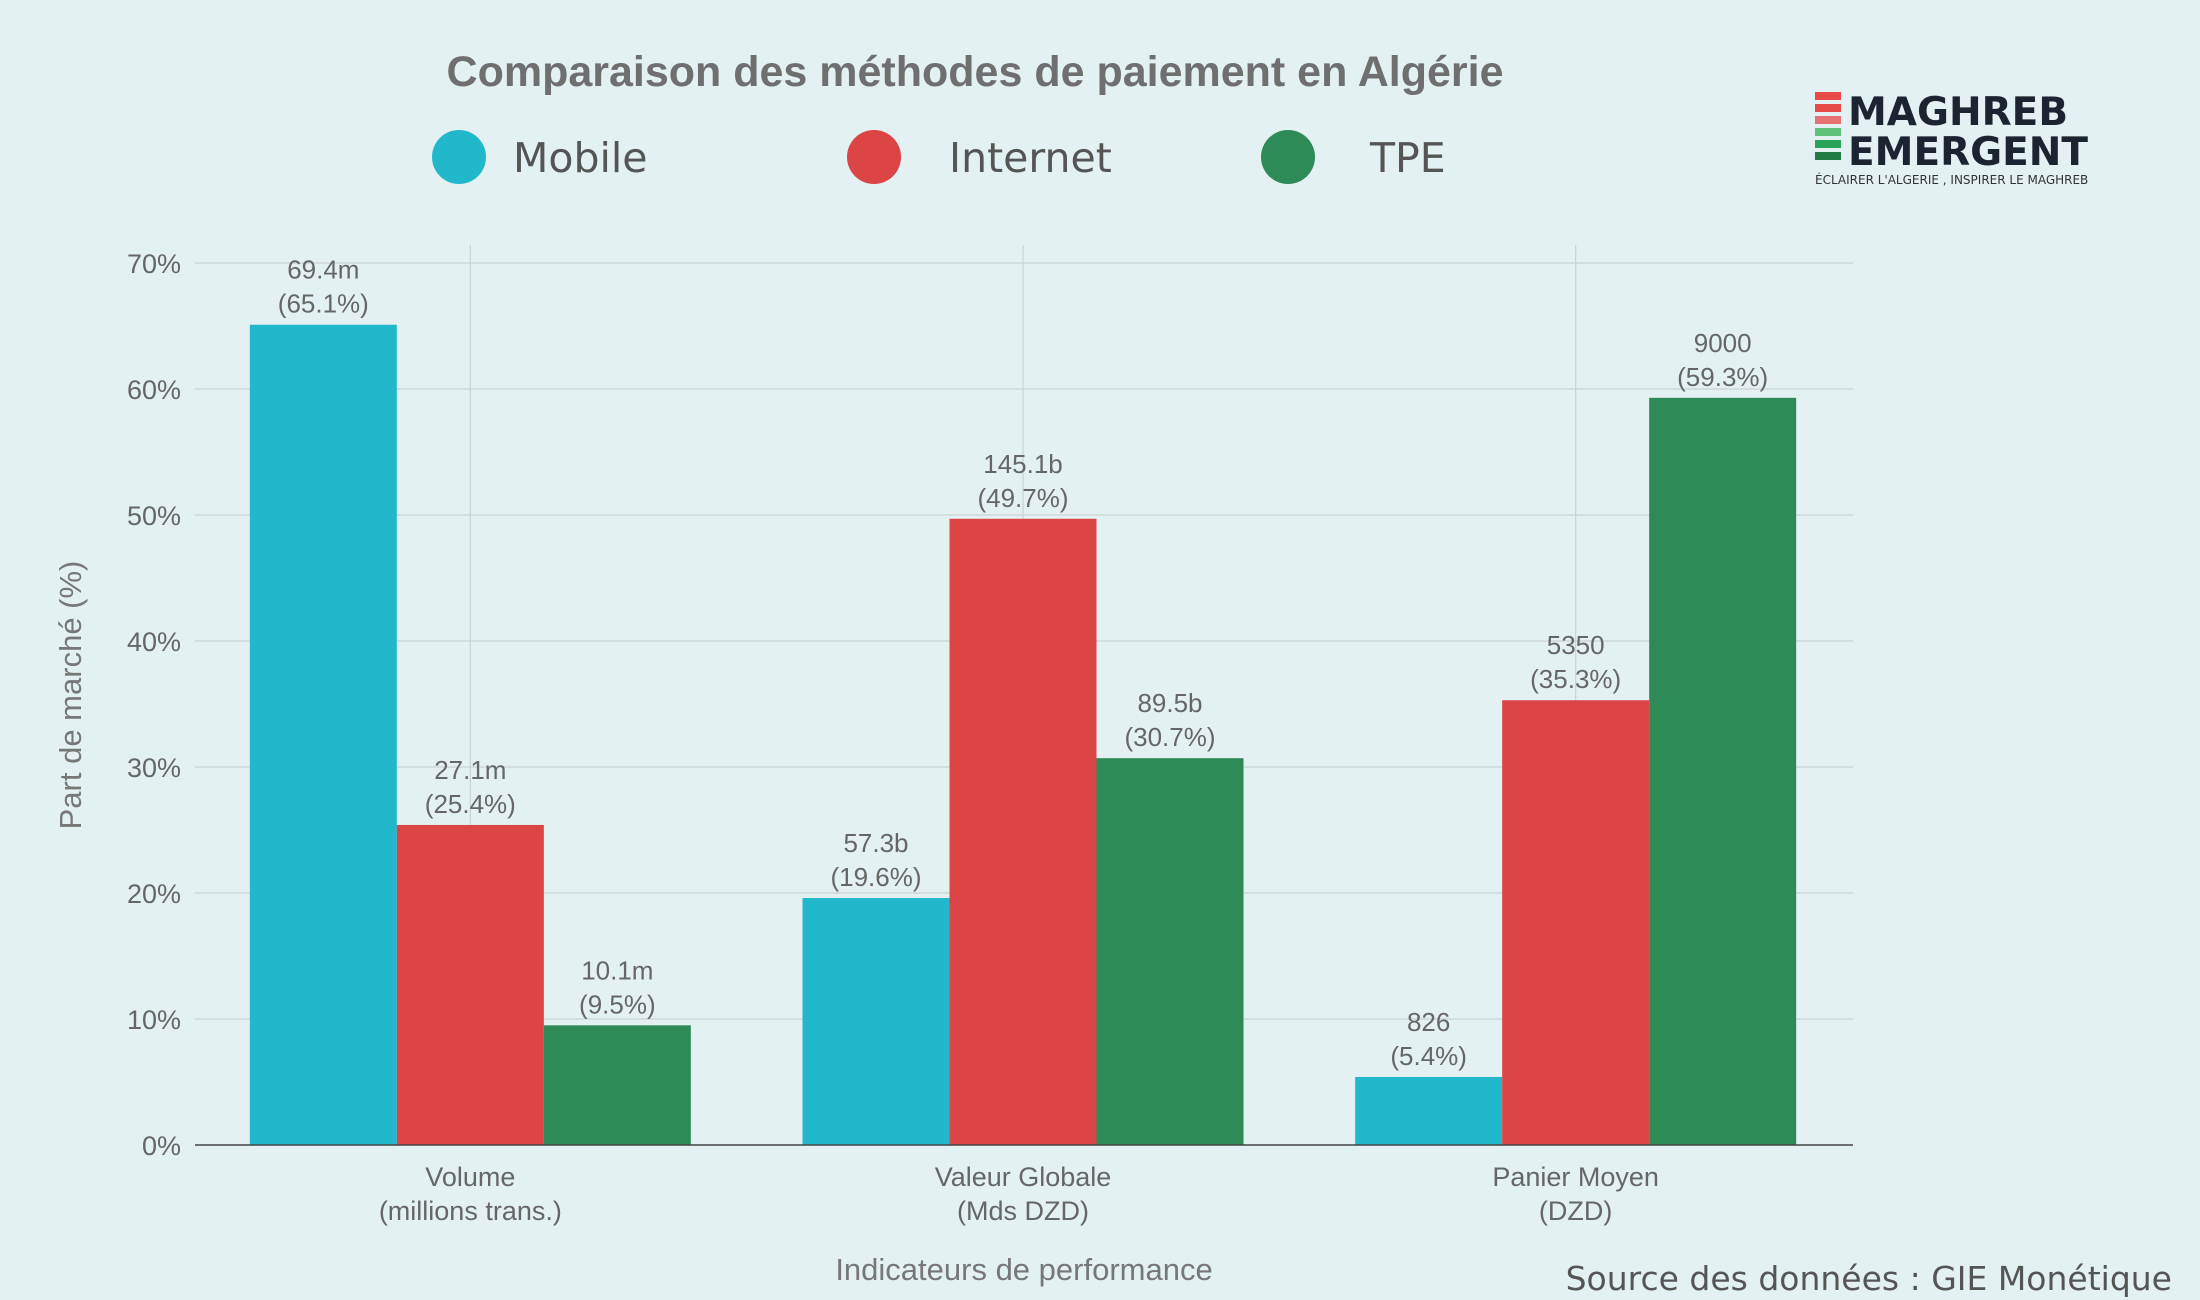 Image resolution: width=2200 pixels, height=1300 pixels. I want to click on logo-line2: EMERGENT, so click(1968, 152).